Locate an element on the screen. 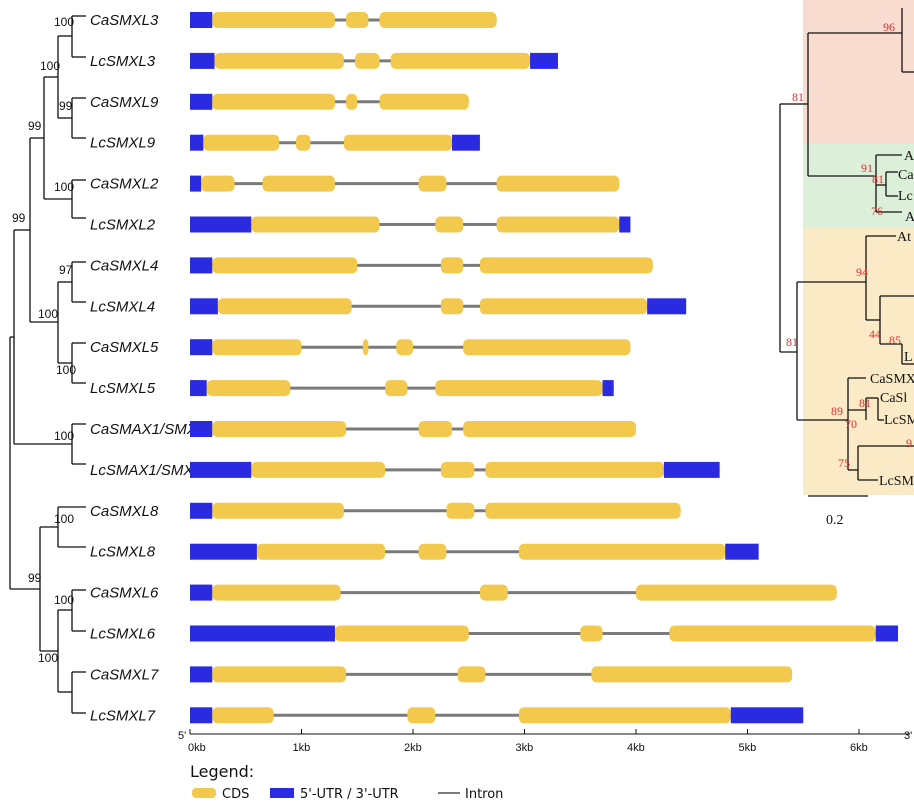  bootstrap-label: 99 is located at coordinates (66, 106).